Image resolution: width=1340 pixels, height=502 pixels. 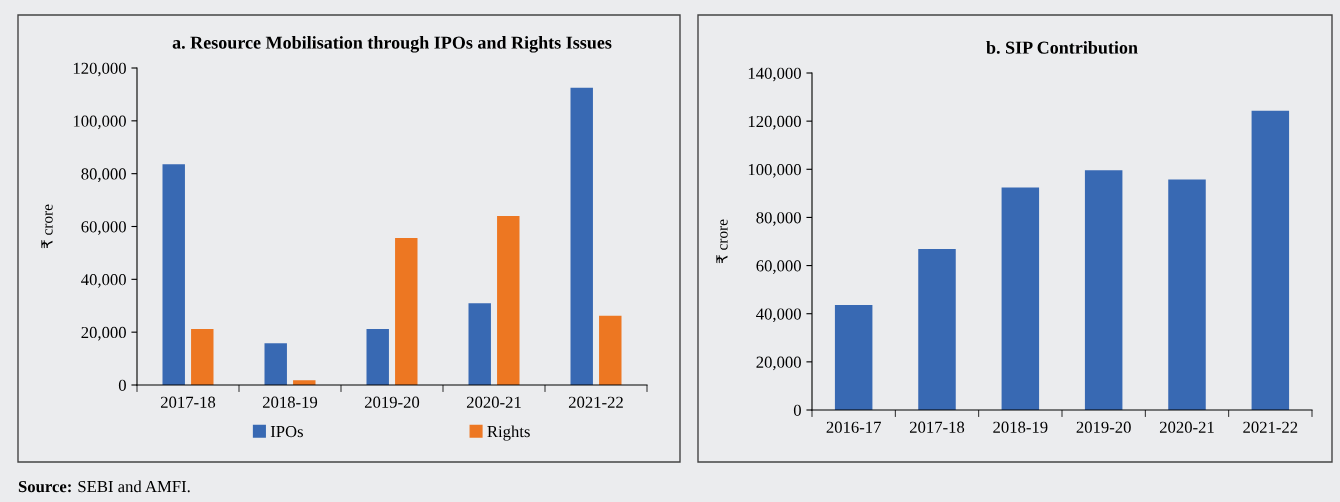 What do you see at coordinates (853, 427) in the screenshot?
I see `x-tick-label: 2016-17` at bounding box center [853, 427].